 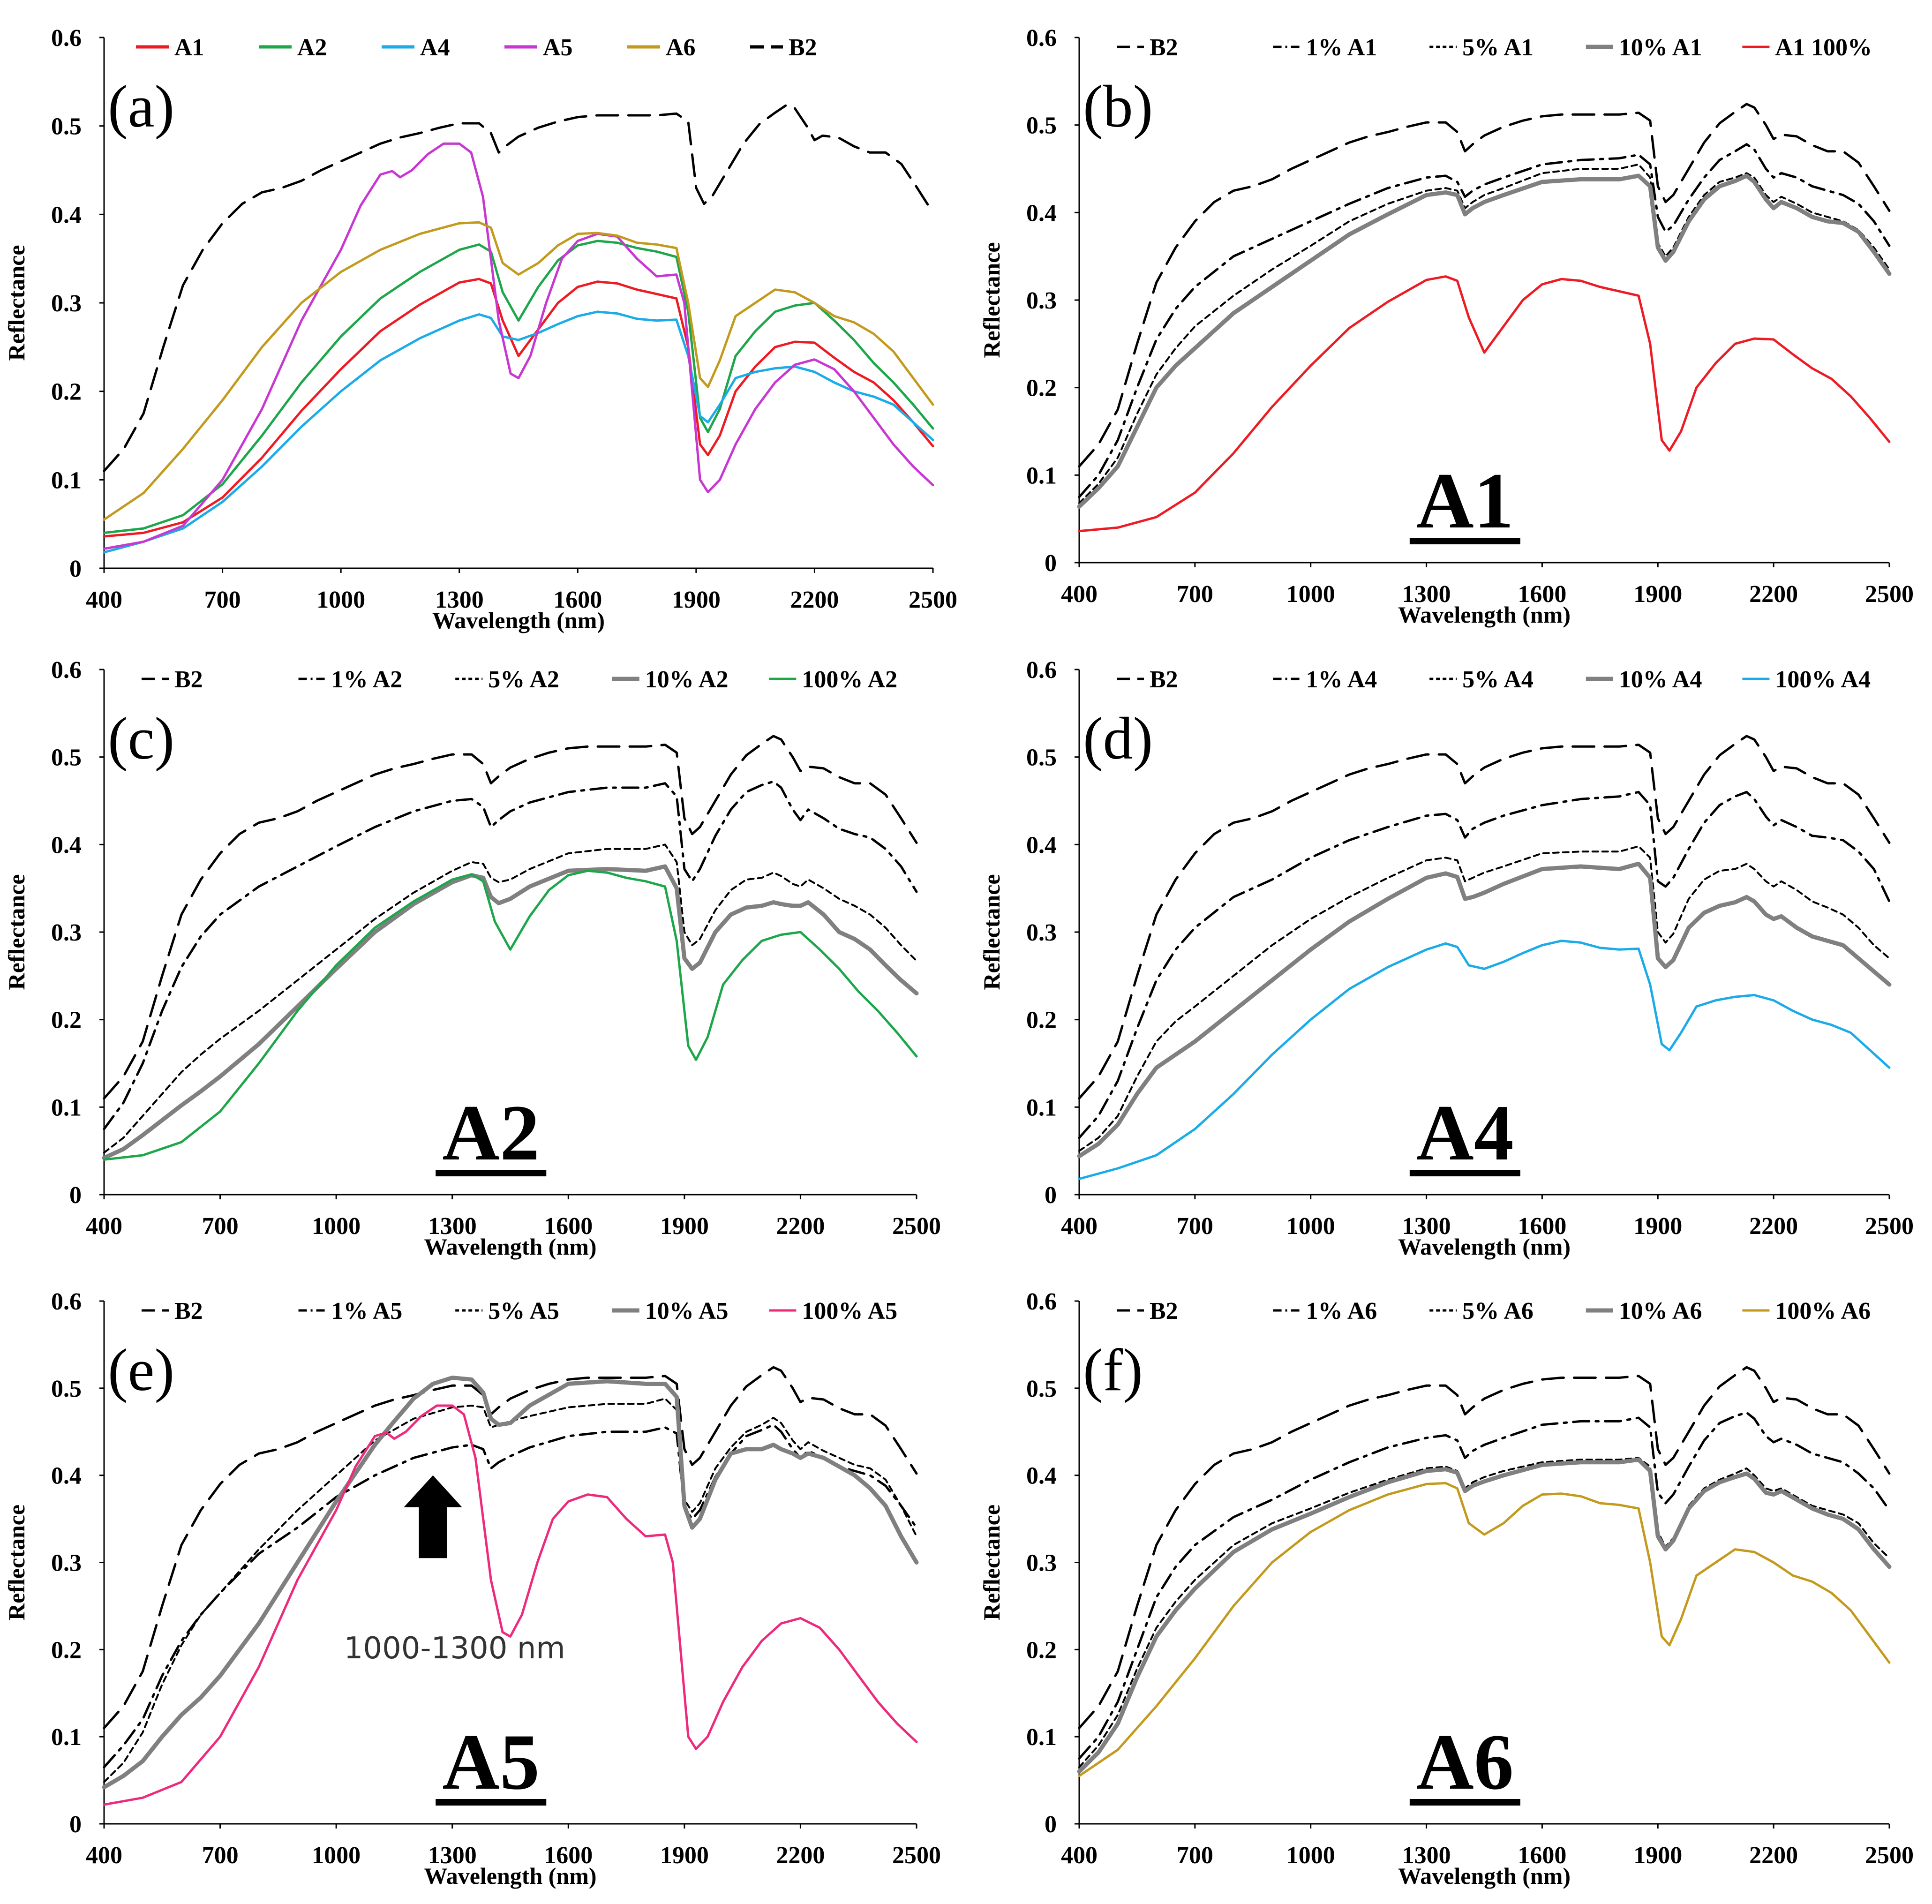 I want to click on panel-code-label: A2, so click(x=491, y=1133).